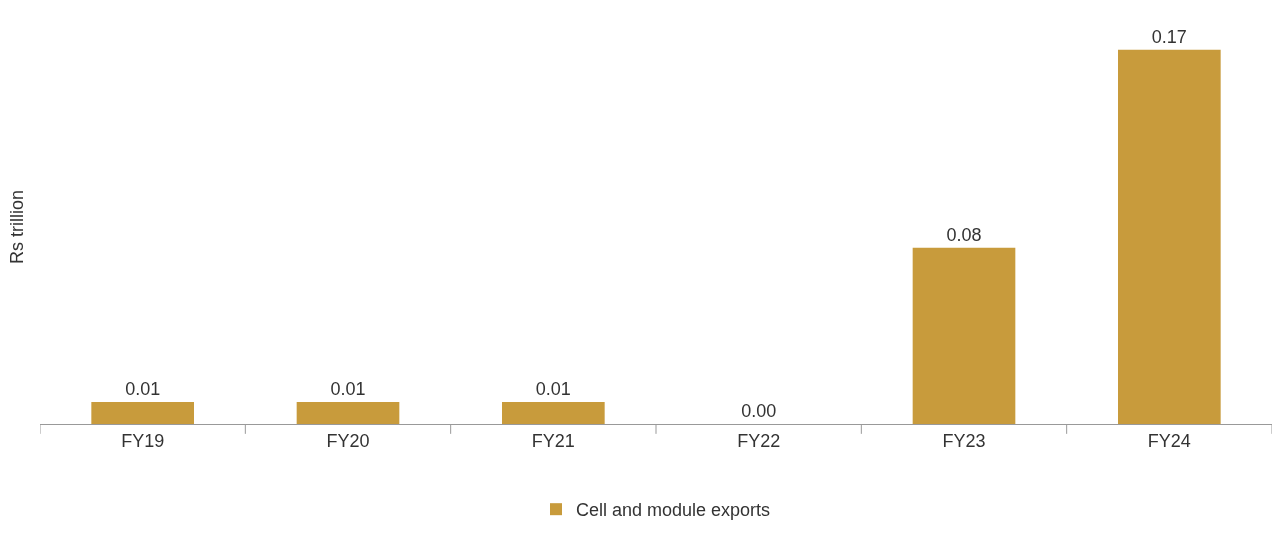  I want to click on x-tick-label: FY21, so click(553, 440).